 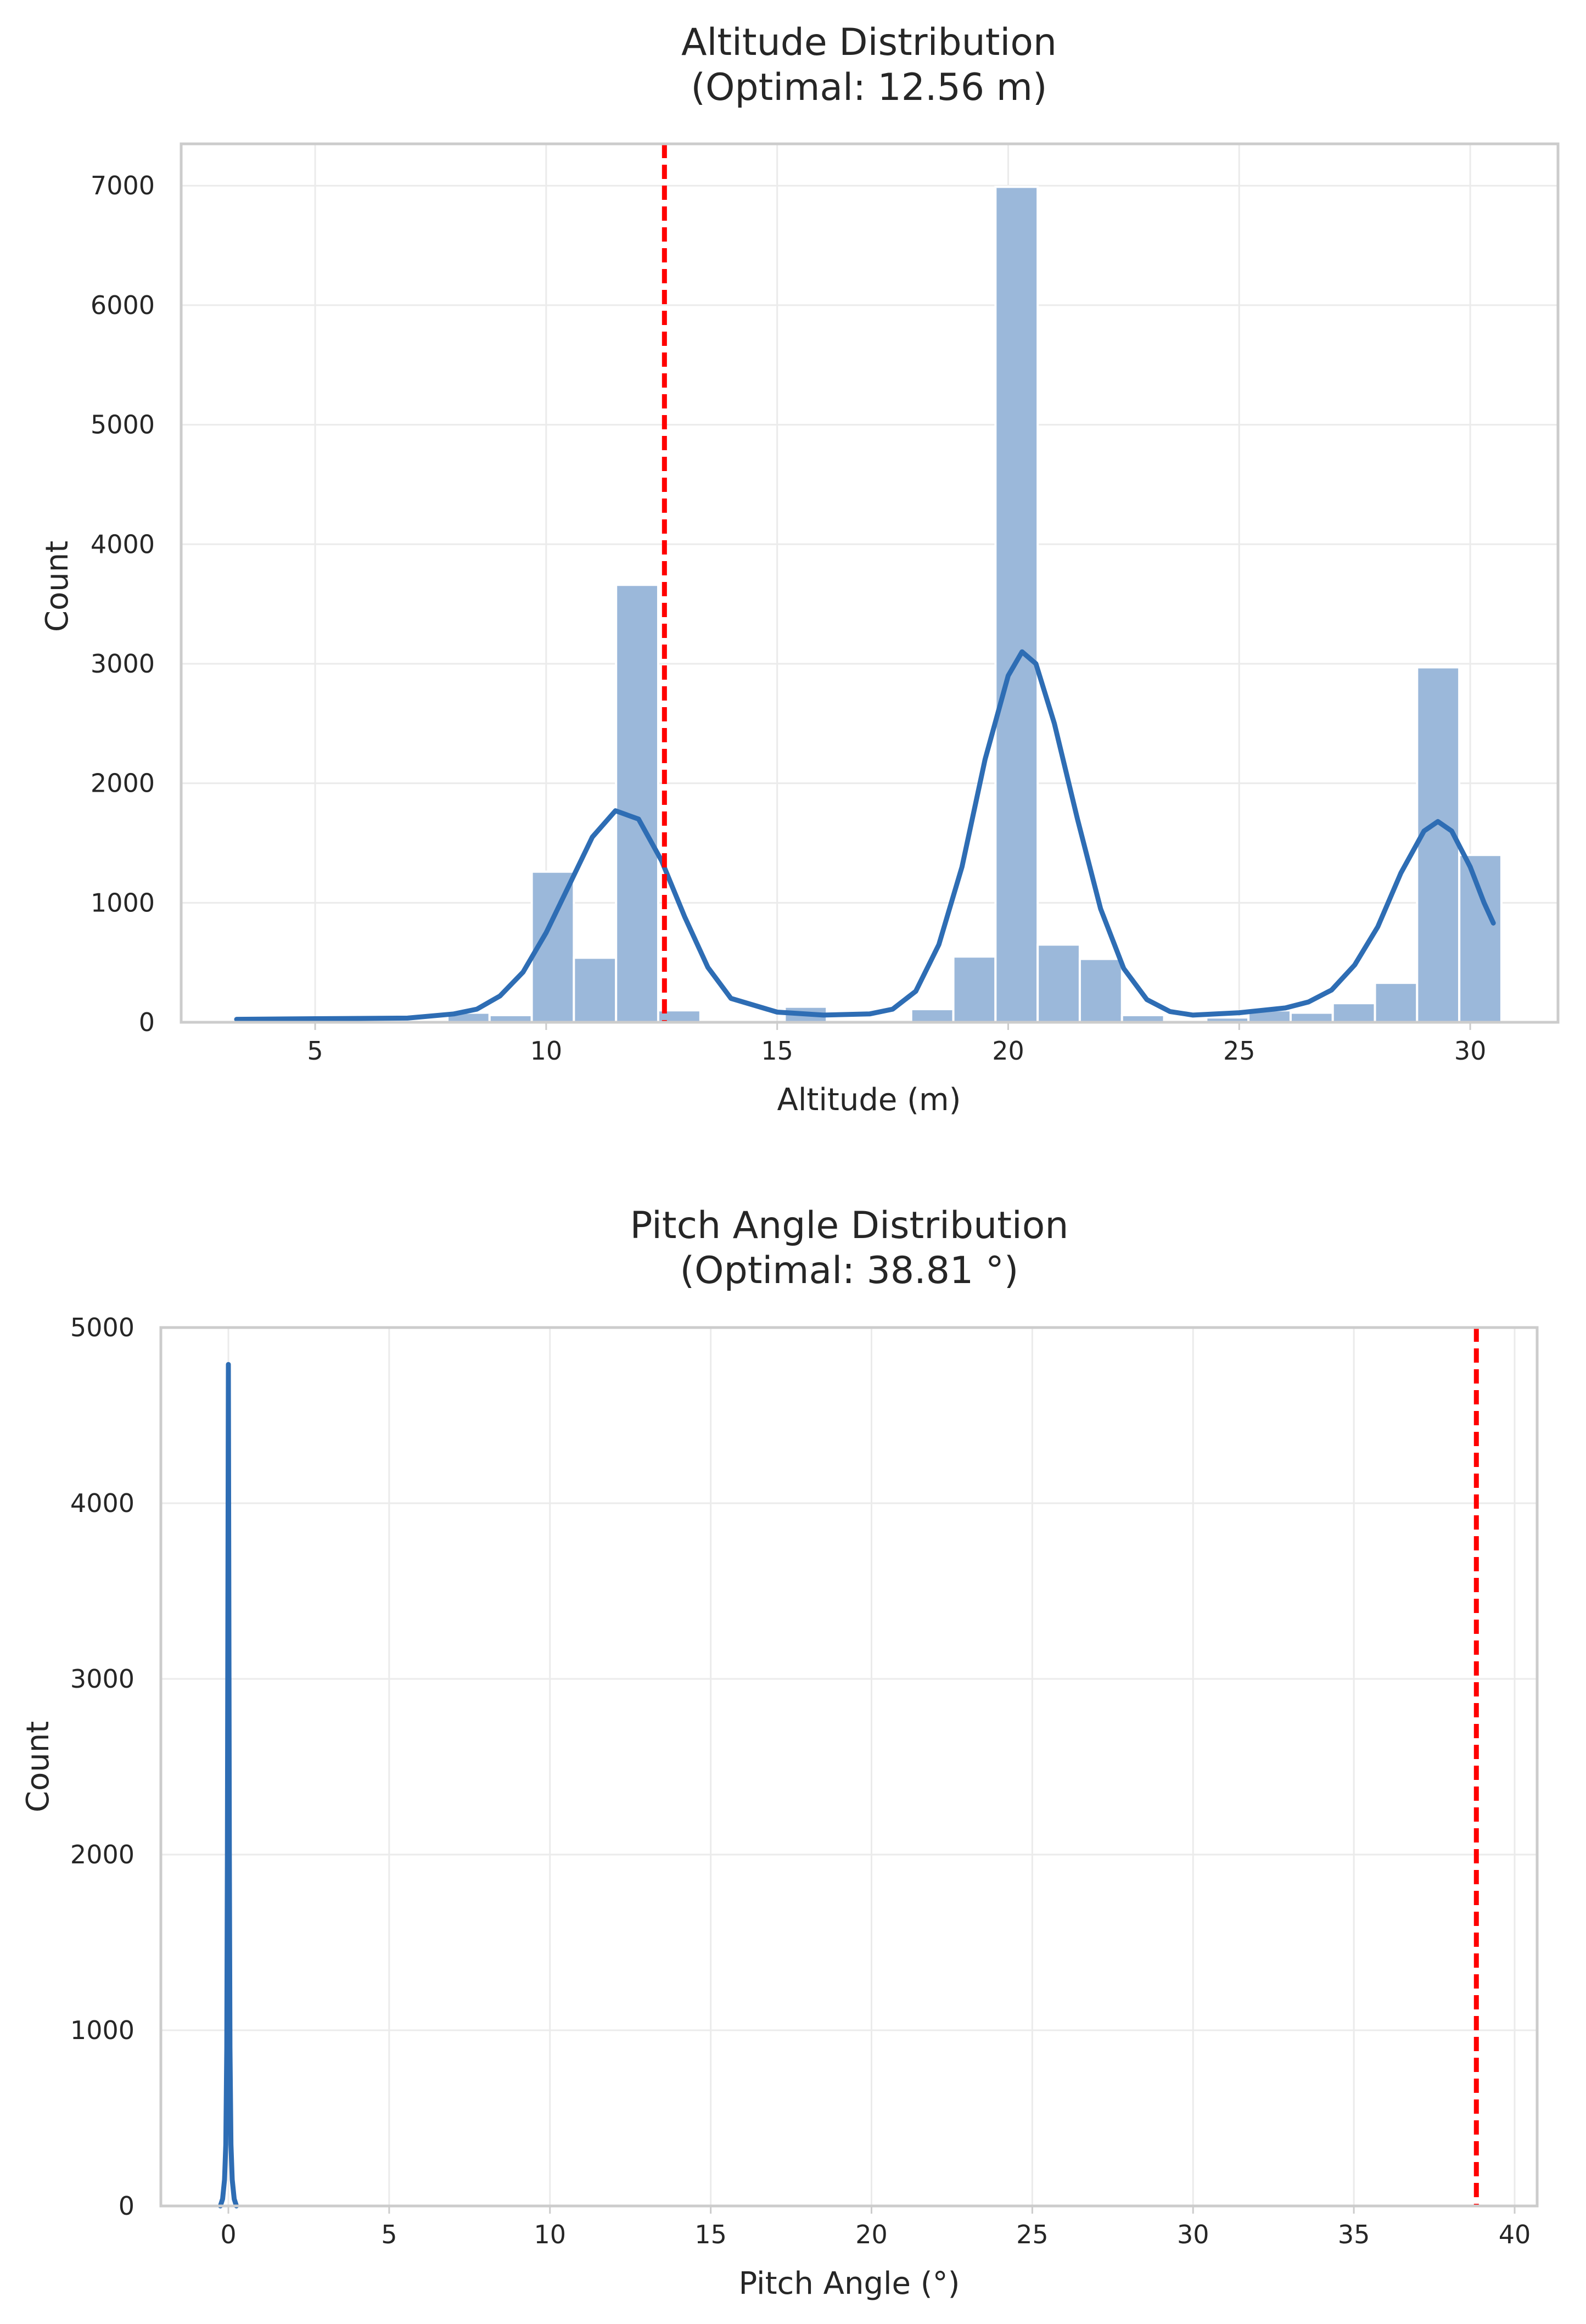 I want to click on pitch-x-tick-label: 35, so click(x=1354, y=2234).